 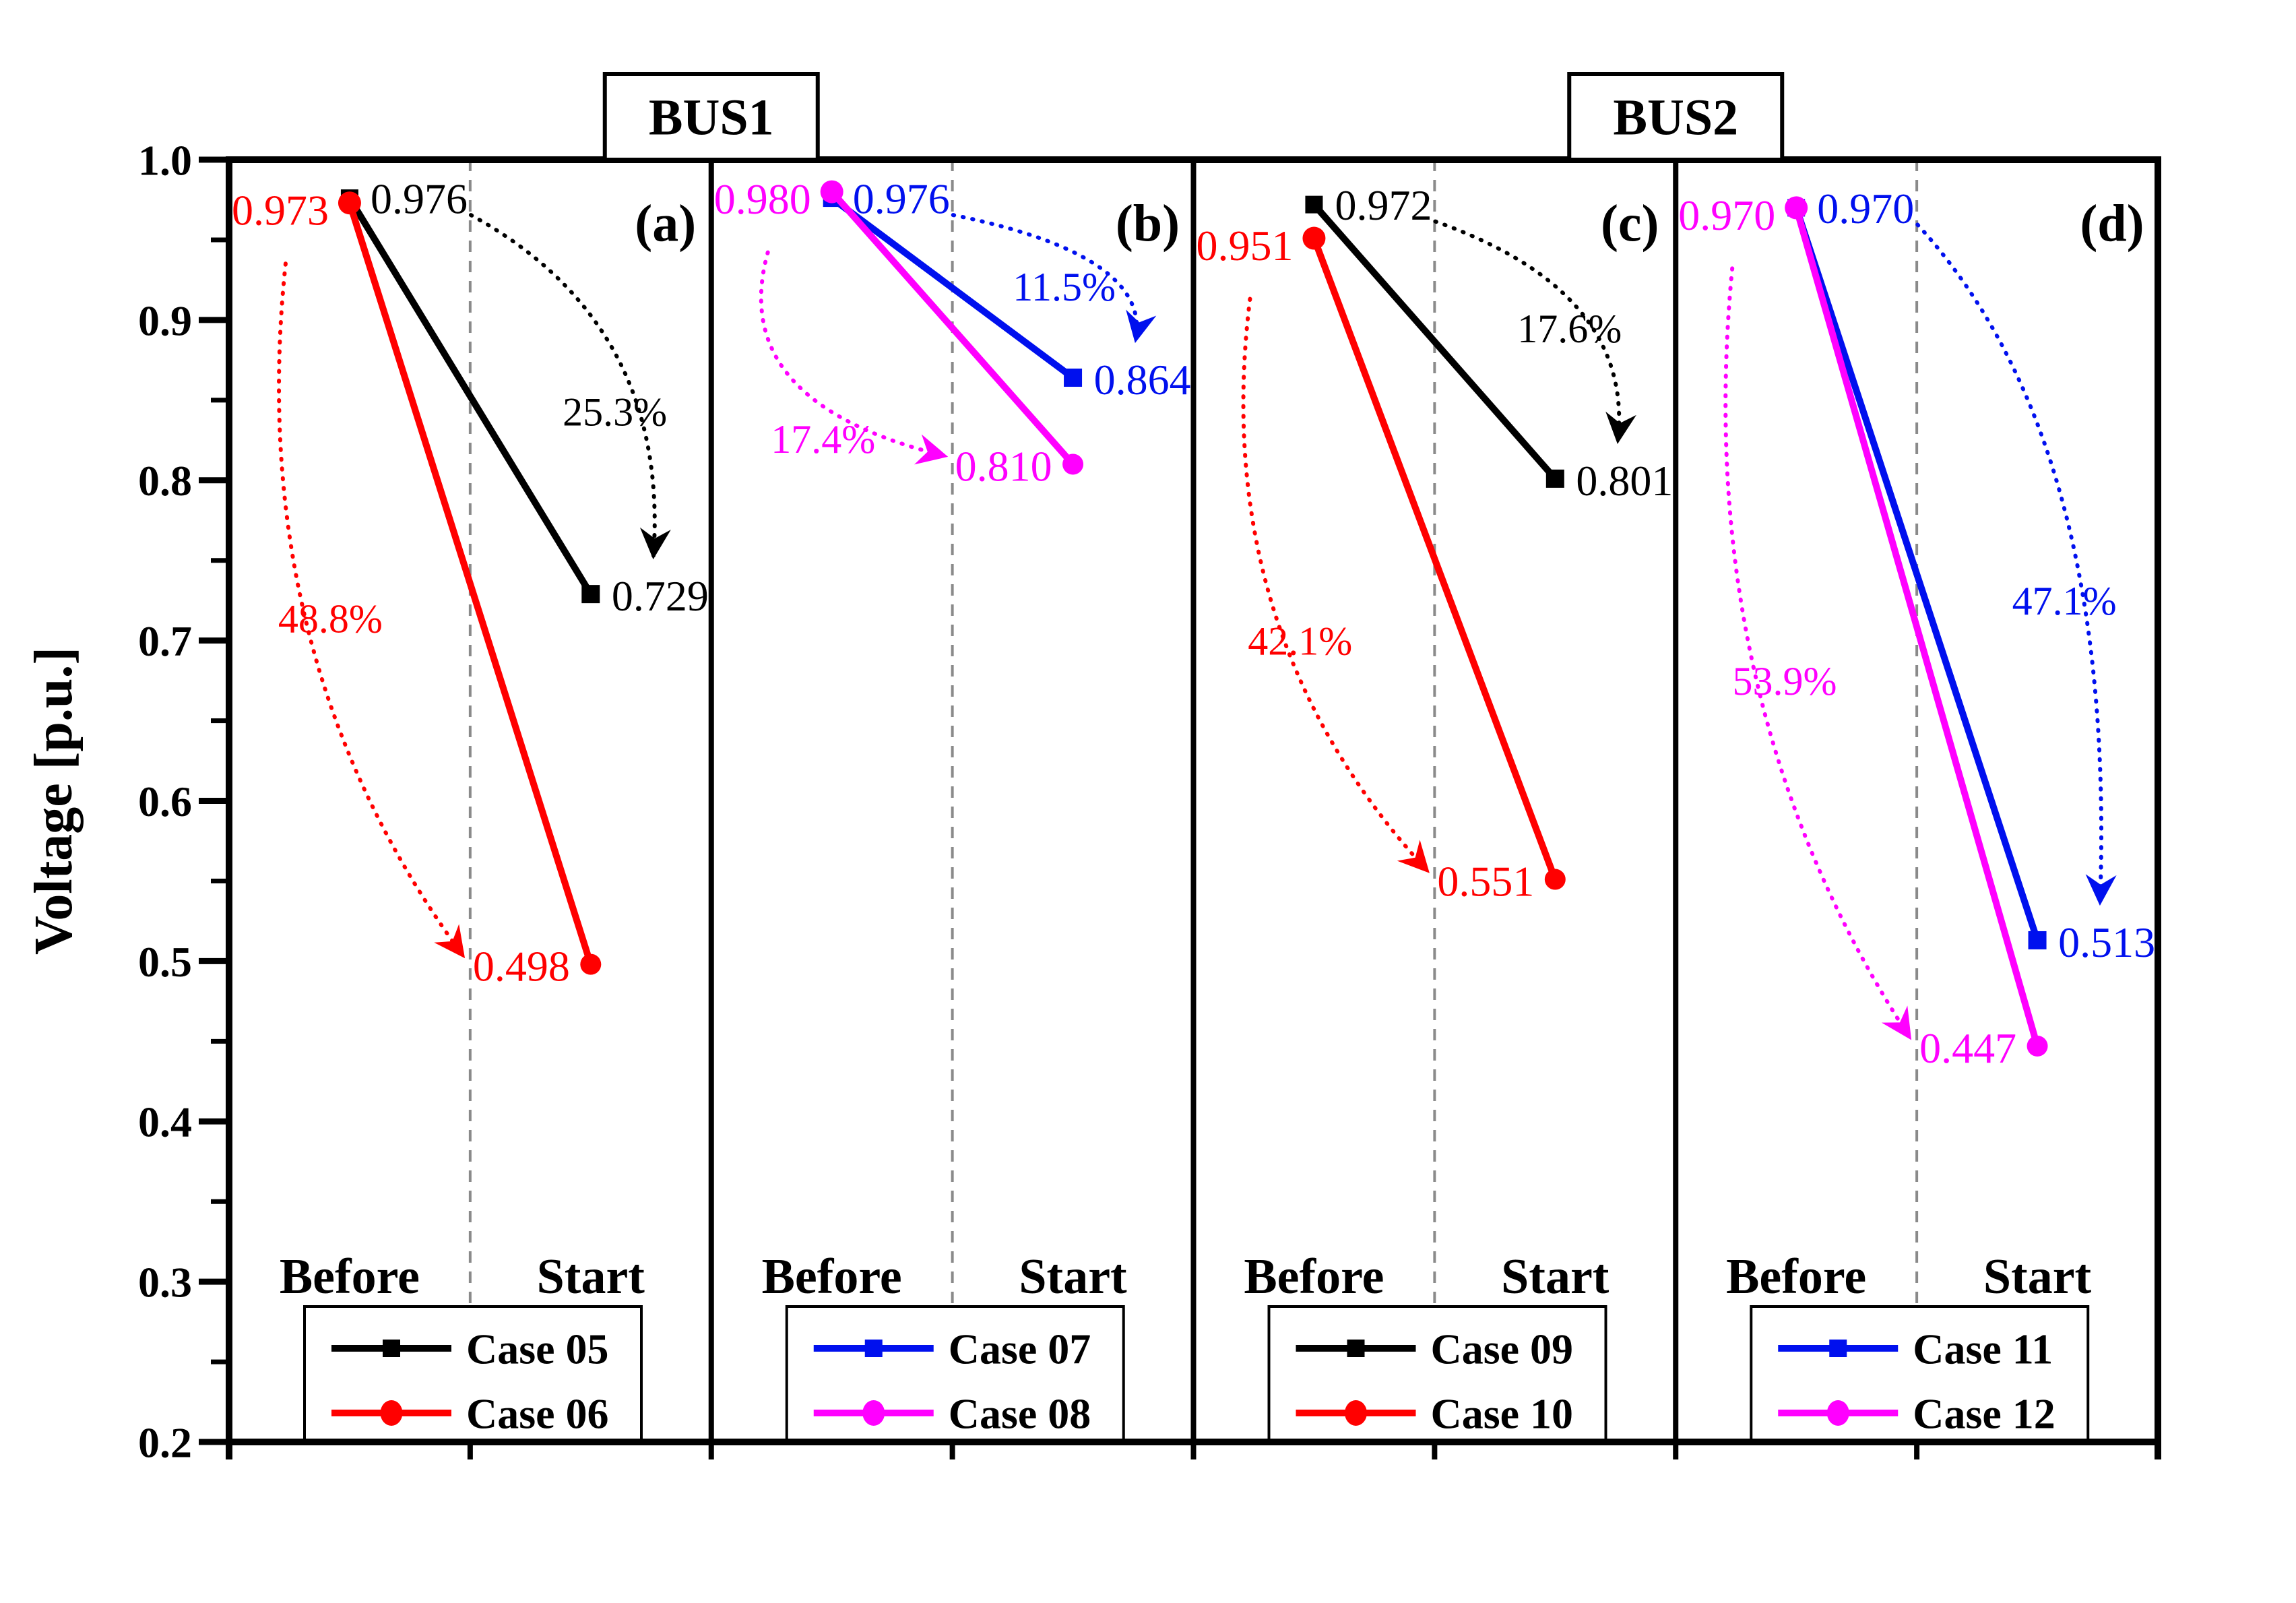 What do you see at coordinates (1148, 222) in the screenshot?
I see `panel-letter: (b)` at bounding box center [1148, 222].